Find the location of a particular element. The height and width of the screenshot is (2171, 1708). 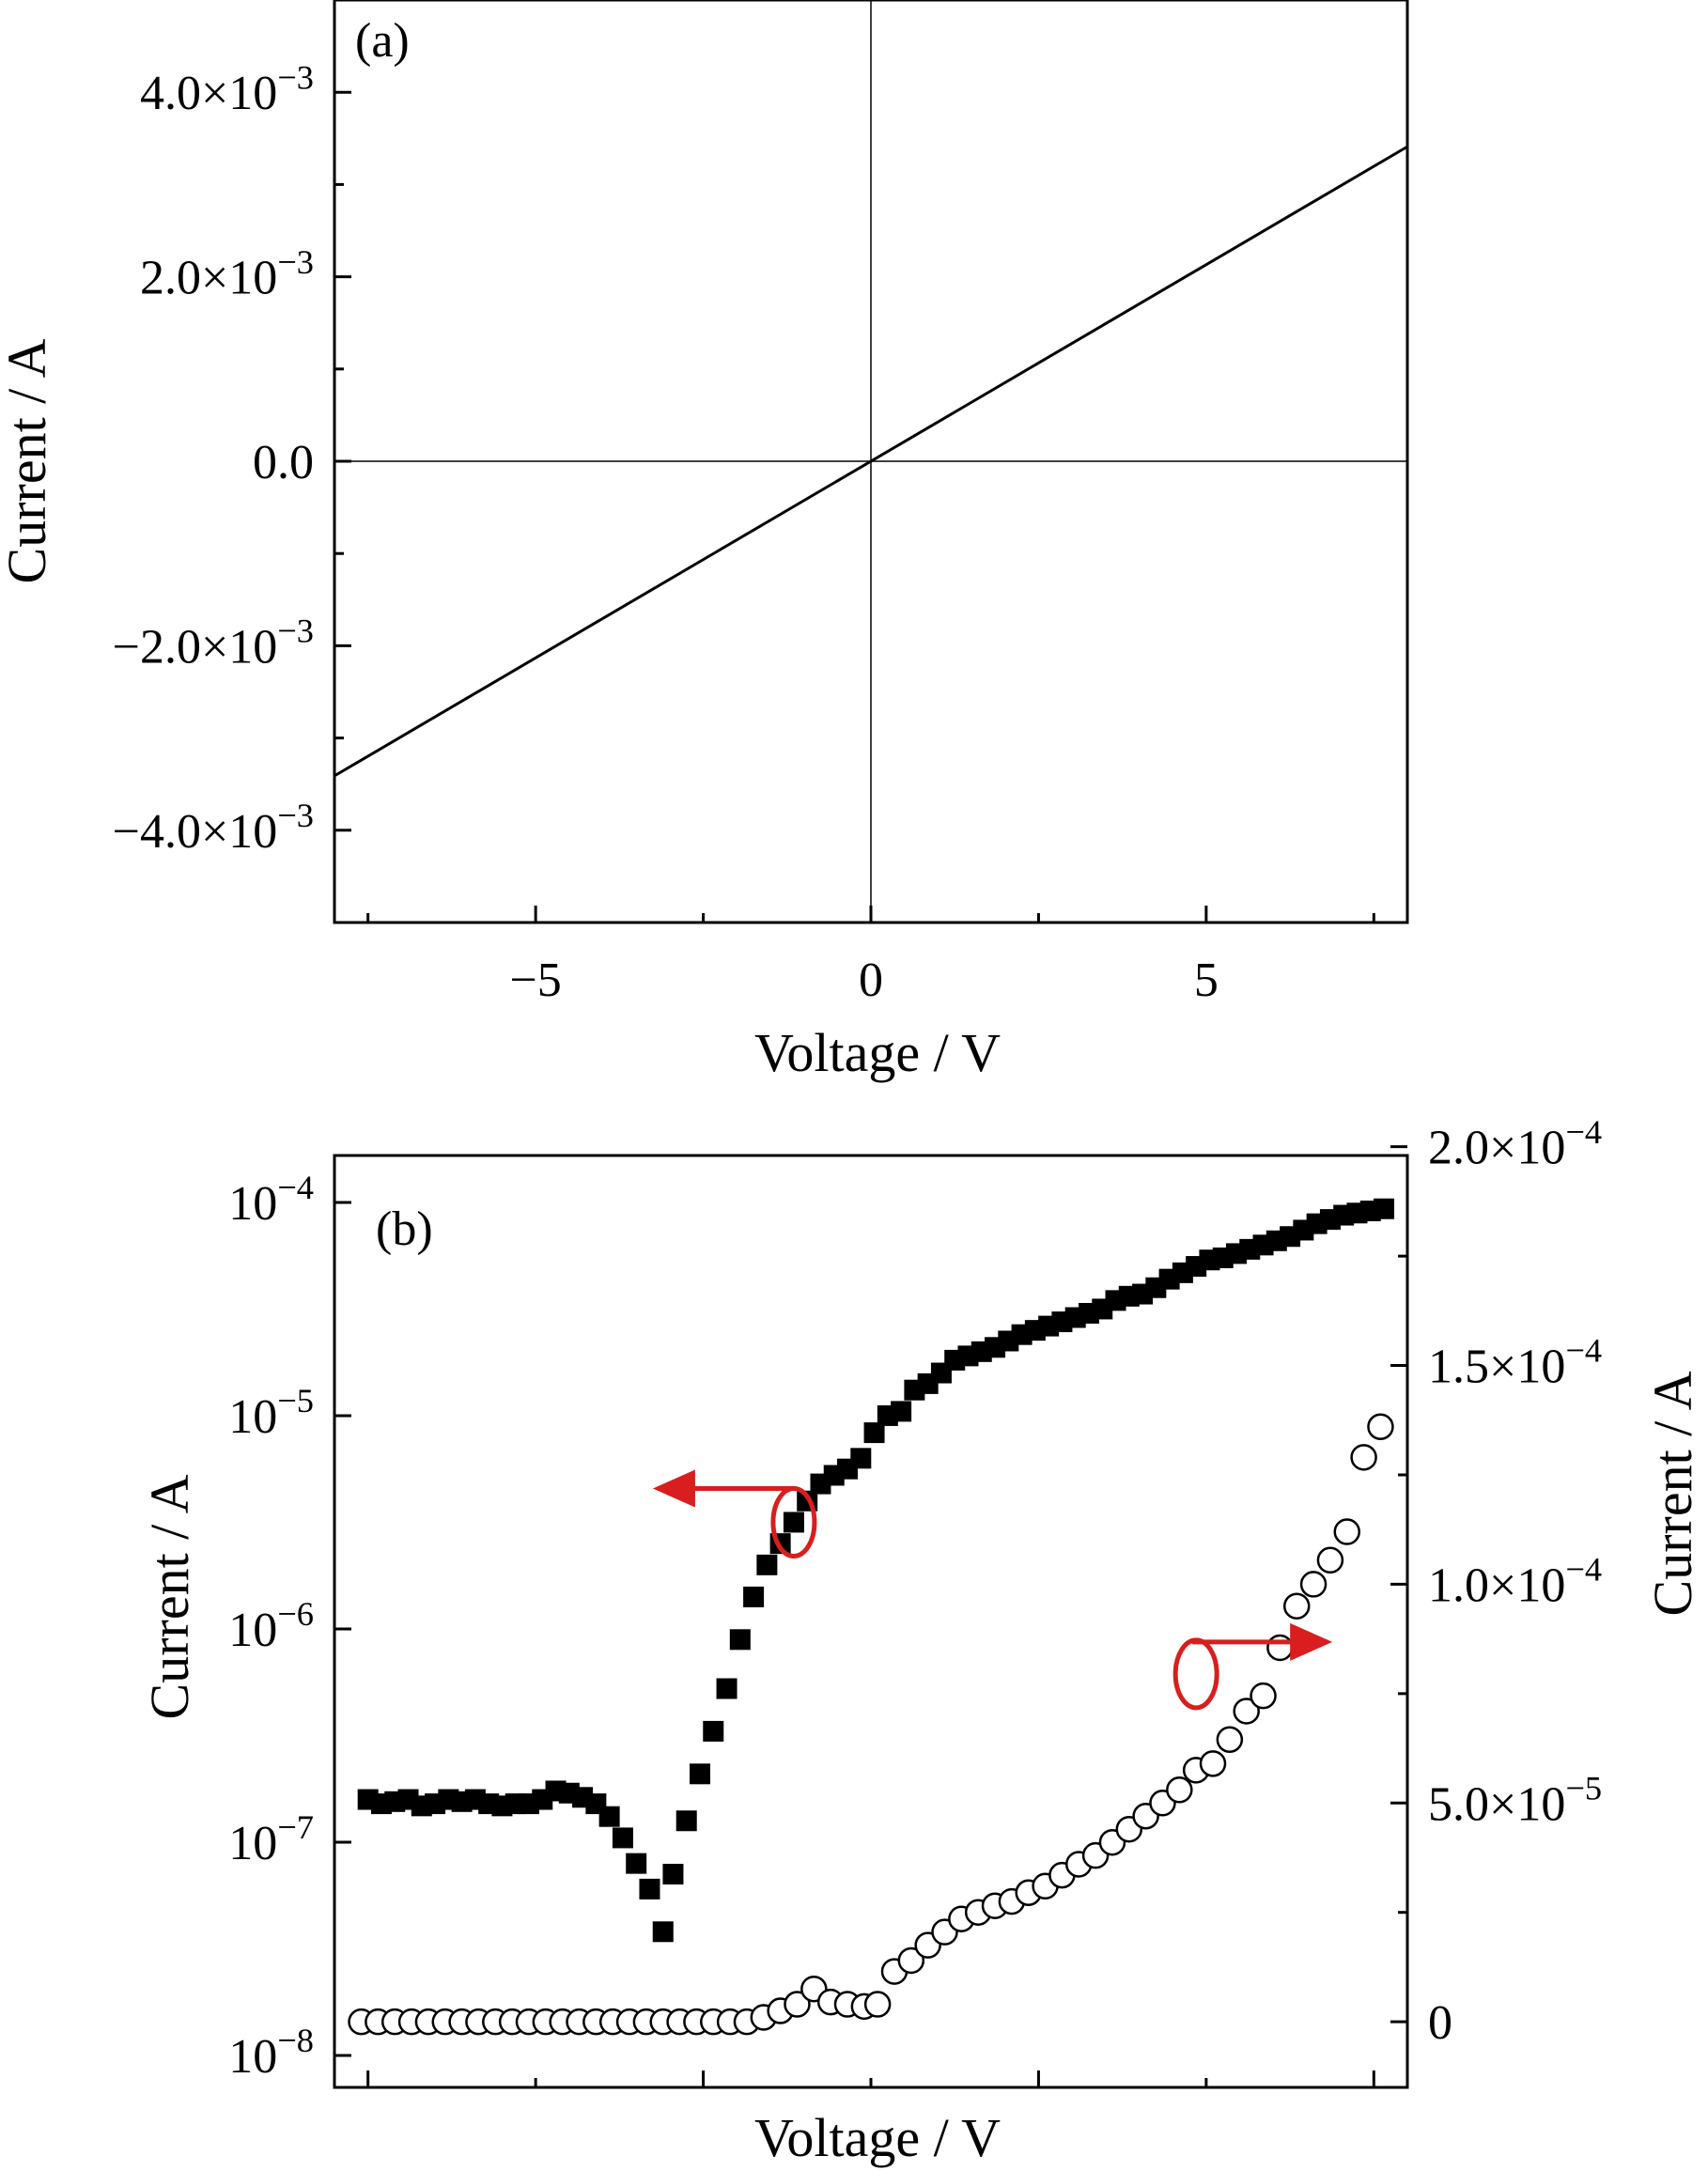

y-tick-label-b: 10⁻⁴ is located at coordinates (271, 1200).